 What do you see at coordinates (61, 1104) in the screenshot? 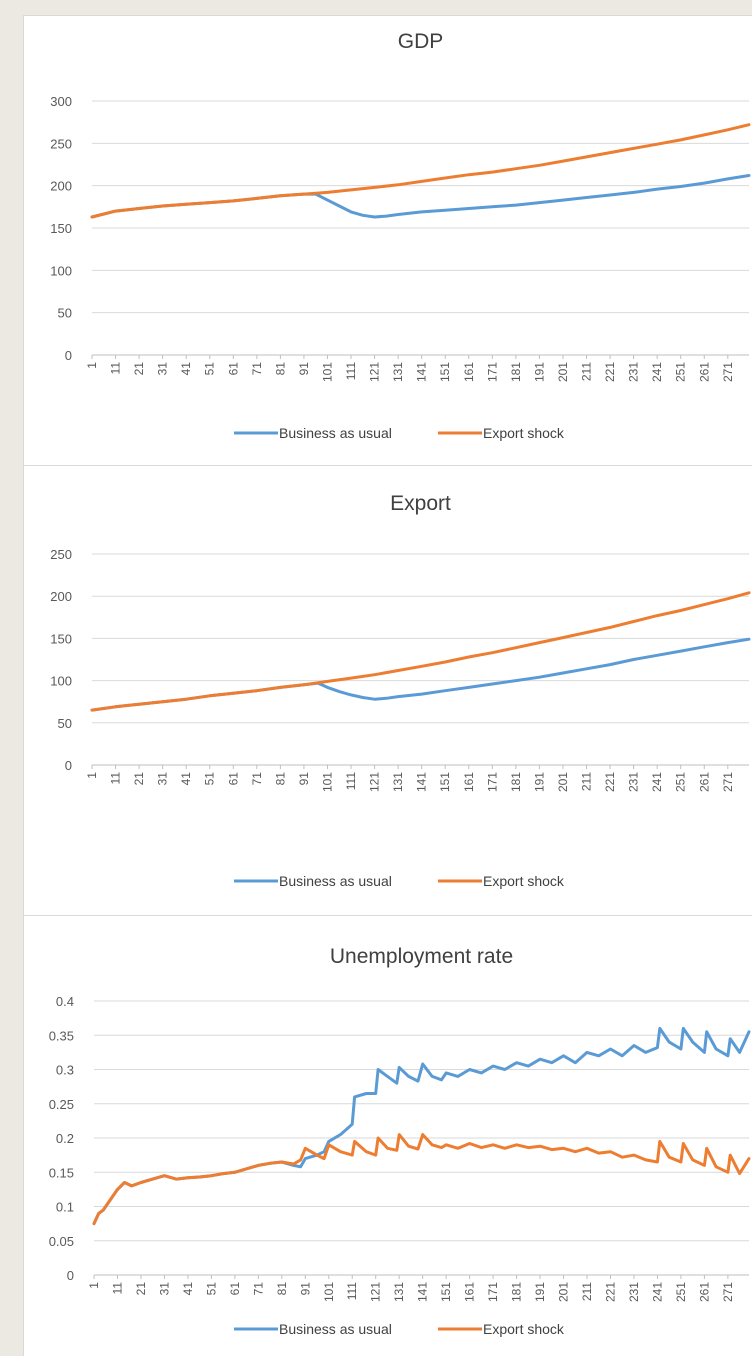
I see `y-tick-label: 0.25` at bounding box center [61, 1104].